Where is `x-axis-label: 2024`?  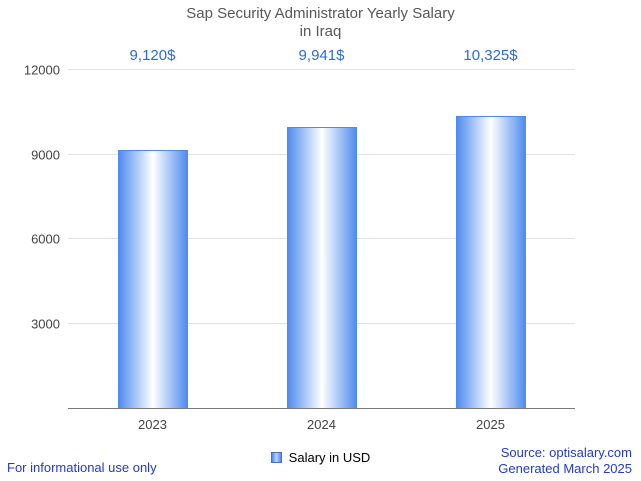
x-axis-label: 2024 is located at coordinates (321, 424).